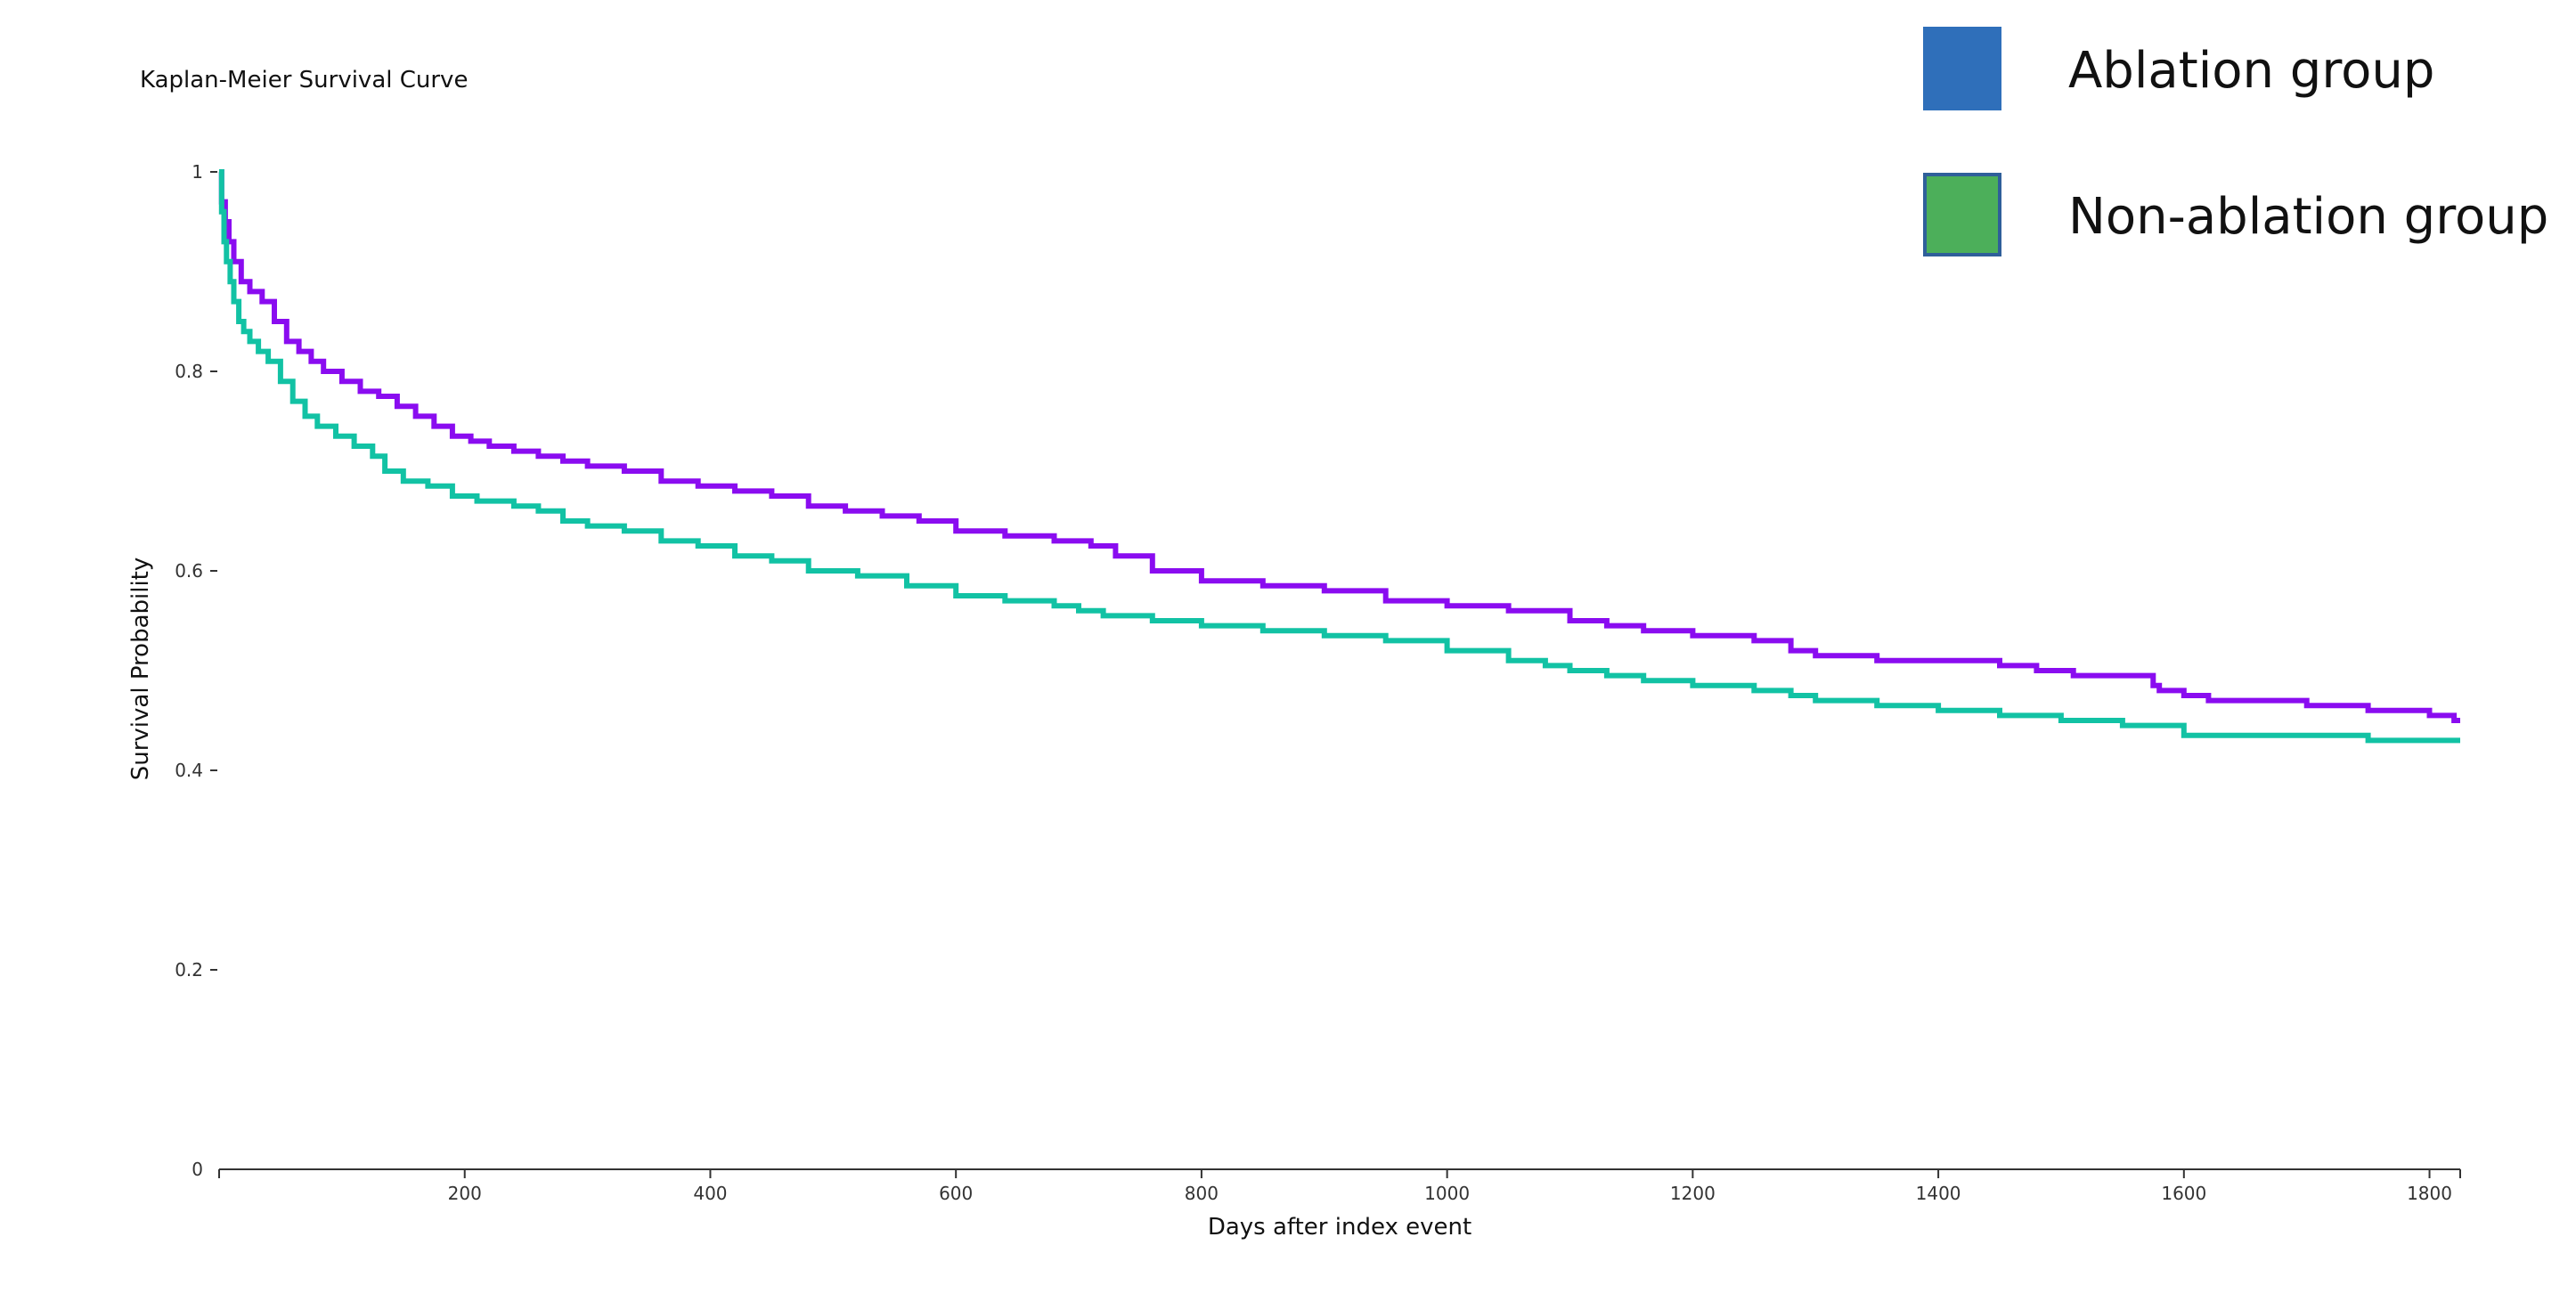  I want to click on x-tick-label: 1600, so click(2183, 1193).